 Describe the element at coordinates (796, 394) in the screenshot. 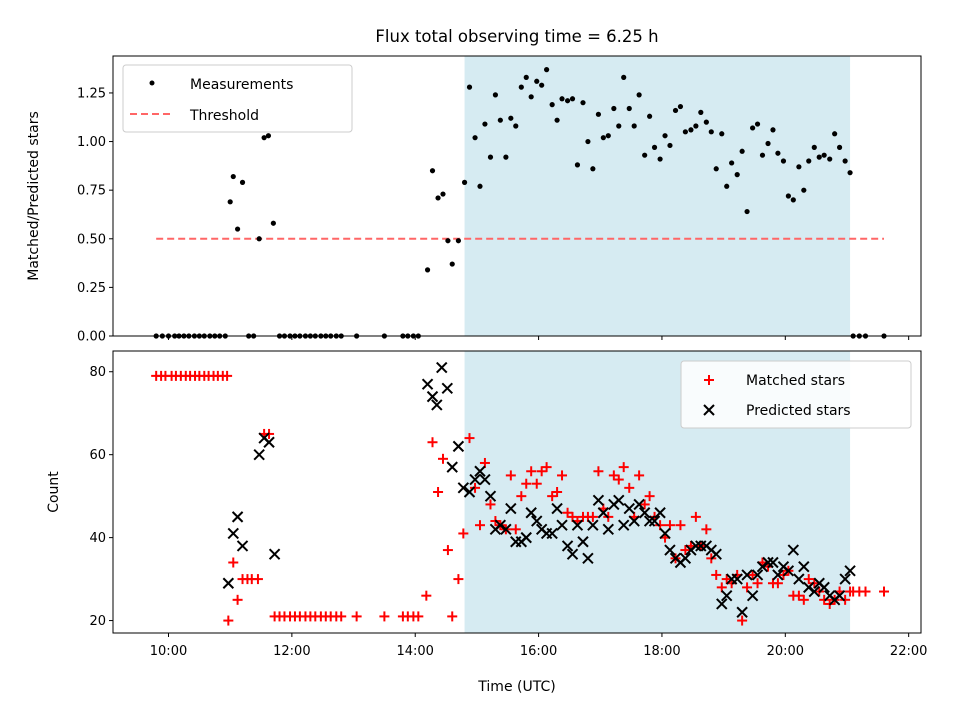

I see `bottom-legend-box` at that location.